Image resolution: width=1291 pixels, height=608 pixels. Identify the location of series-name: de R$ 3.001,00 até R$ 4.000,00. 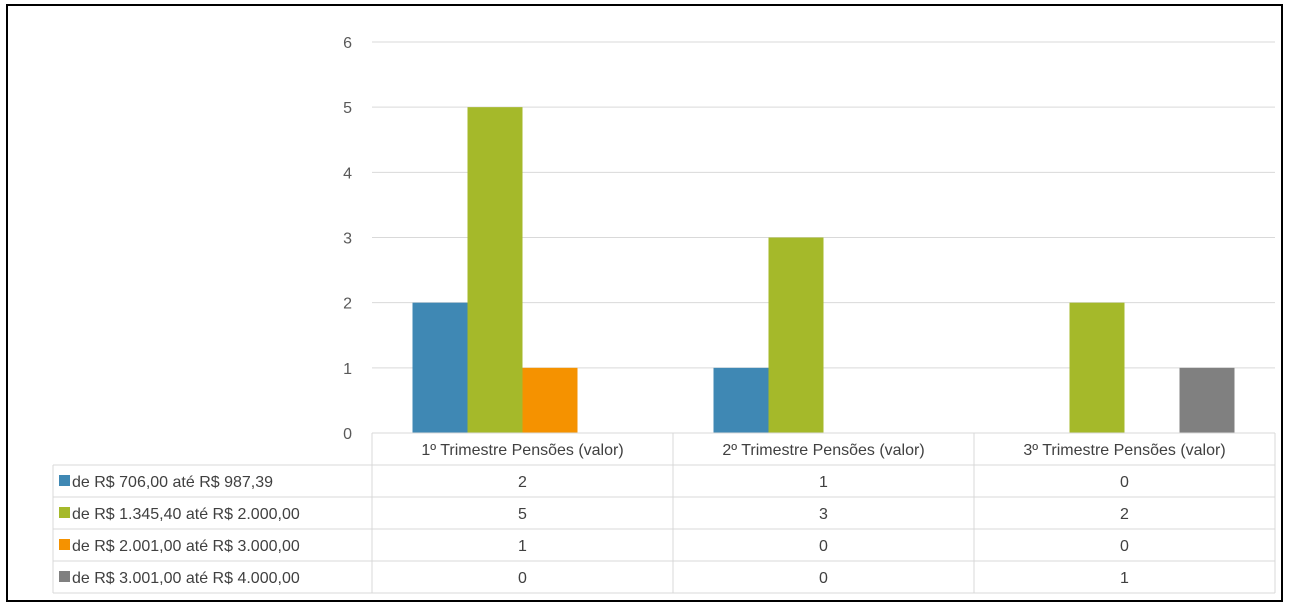
(186, 578).